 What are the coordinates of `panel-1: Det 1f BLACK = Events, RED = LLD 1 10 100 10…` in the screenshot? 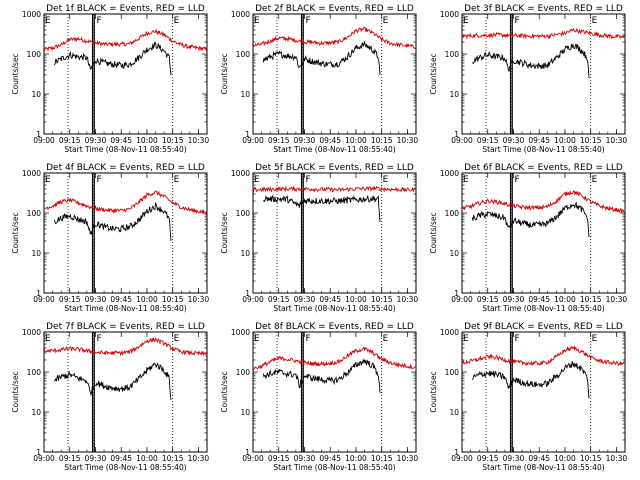 It's located at (110, 79).